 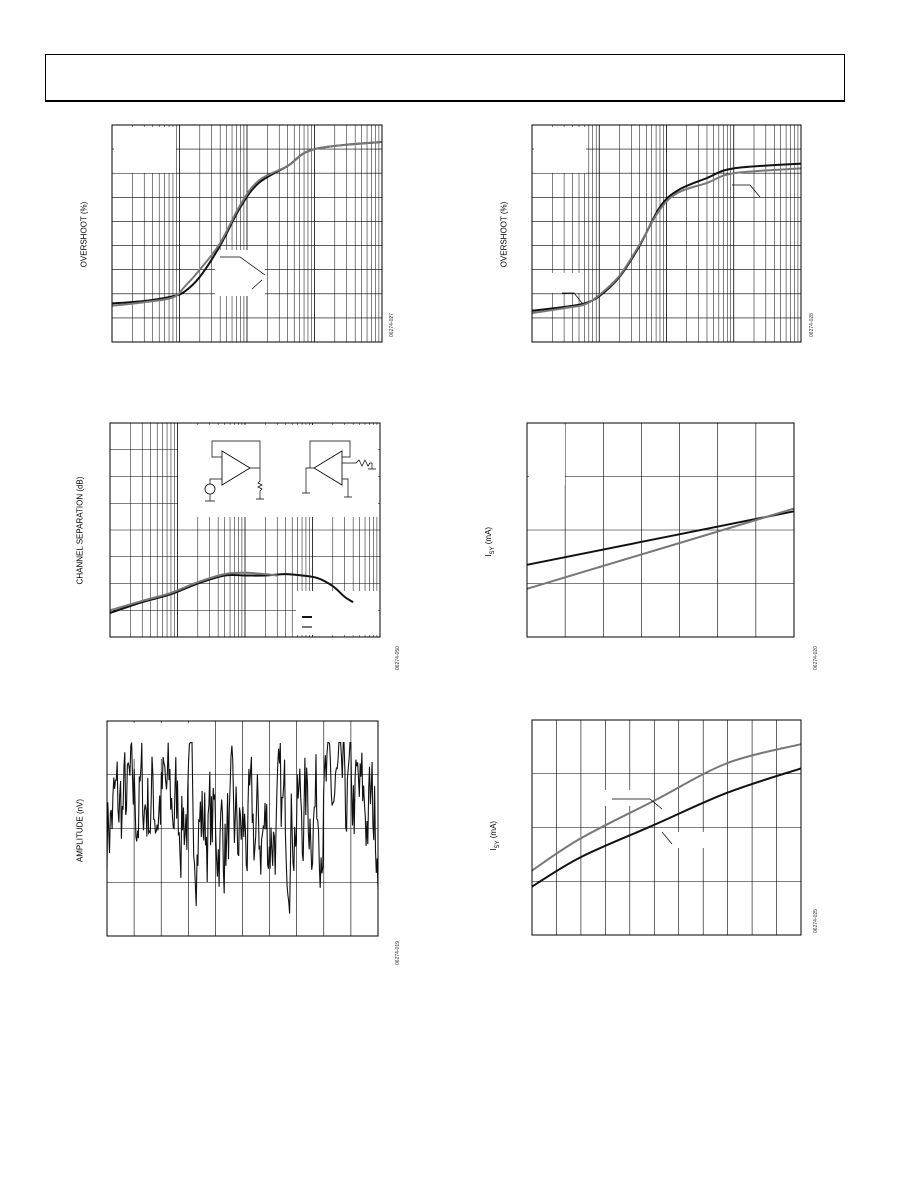 What do you see at coordinates (80, 830) in the screenshot?
I see `y-axis-label: AMPLITUDE (nV)` at bounding box center [80, 830].